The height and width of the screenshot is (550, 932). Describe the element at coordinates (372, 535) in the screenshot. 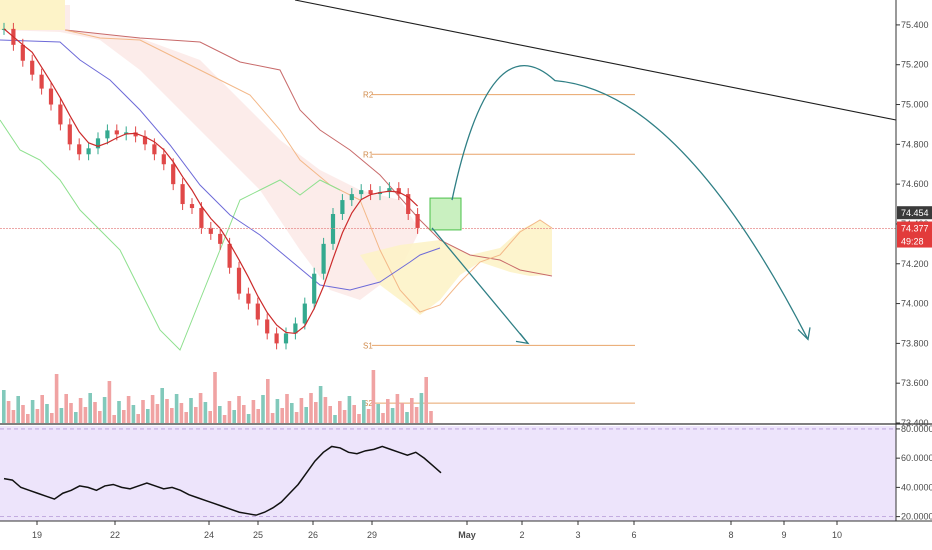

I see `x-tick-label: 29` at that location.